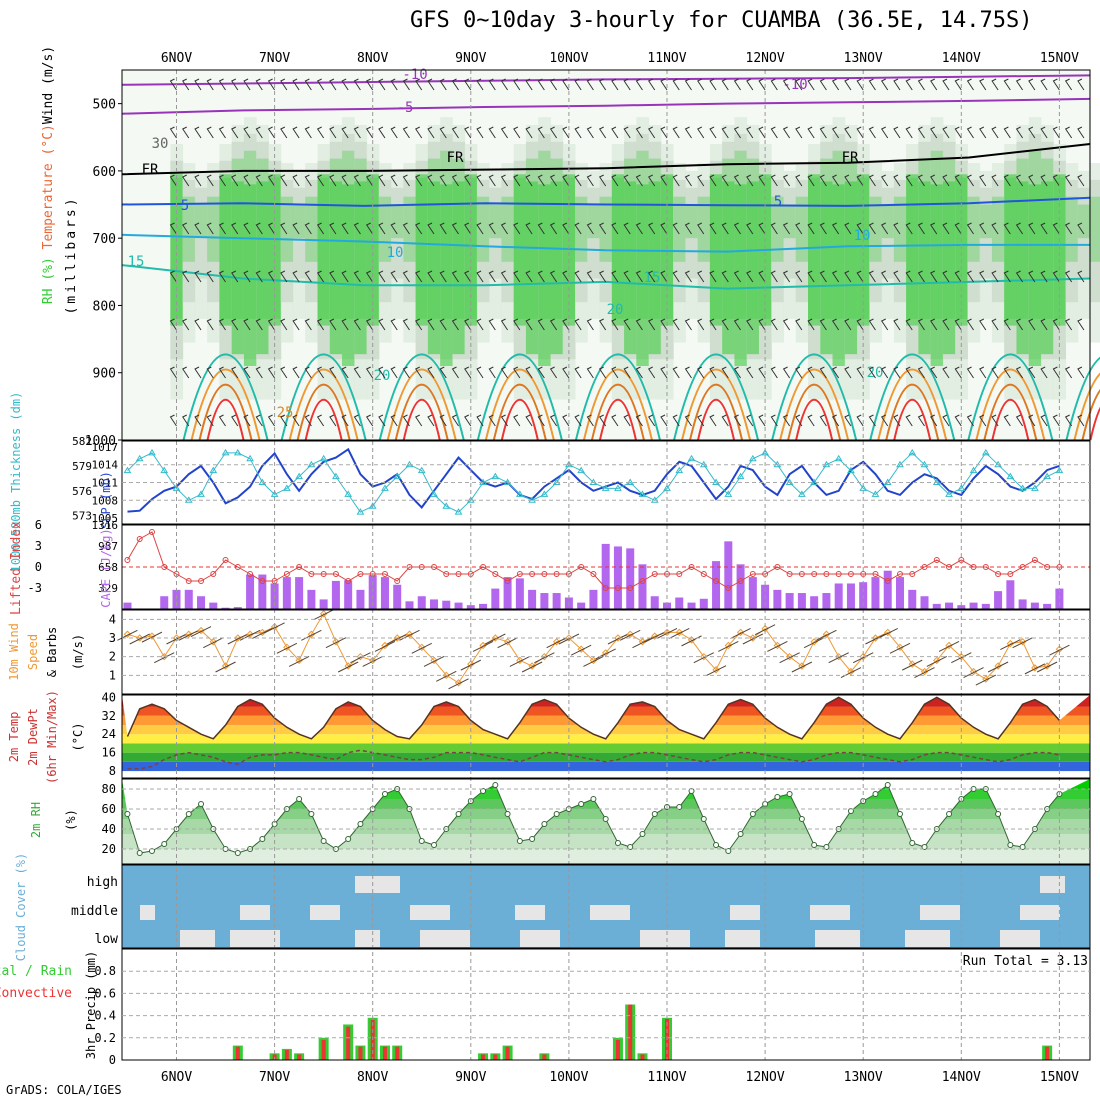 This screenshot has height=1100, width=1100. I want to click on temp-units-label: (°C), so click(78, 737).